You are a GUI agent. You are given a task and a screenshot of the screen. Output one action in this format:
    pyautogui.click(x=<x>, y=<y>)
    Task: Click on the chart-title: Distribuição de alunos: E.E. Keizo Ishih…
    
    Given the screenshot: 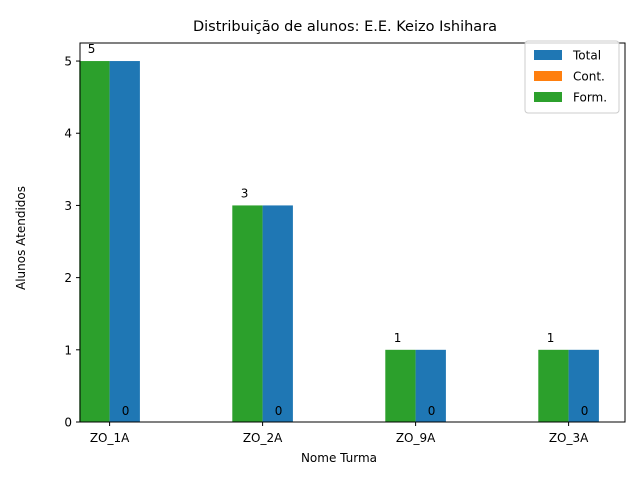 What is the action you would take?
    pyautogui.click(x=345, y=27)
    